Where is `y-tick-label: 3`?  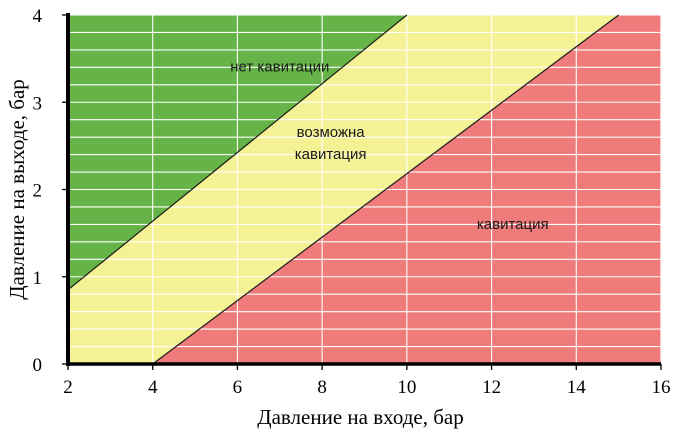 y-tick-label: 3 is located at coordinates (38, 103).